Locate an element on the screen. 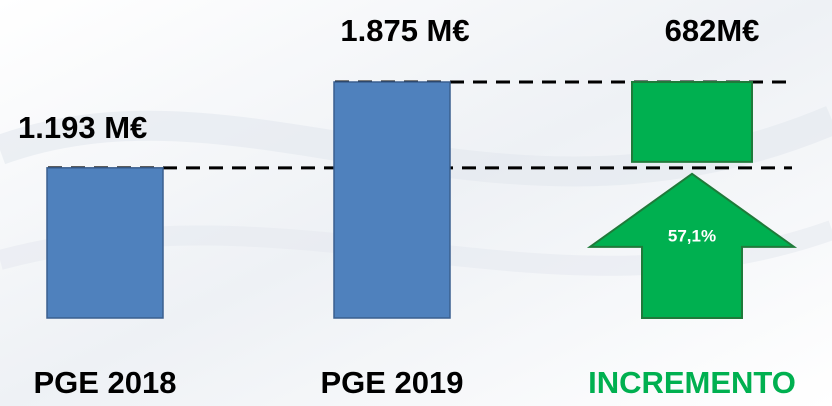 The image size is (832, 406). value-label: 1.875 M€ is located at coordinates (404, 30).